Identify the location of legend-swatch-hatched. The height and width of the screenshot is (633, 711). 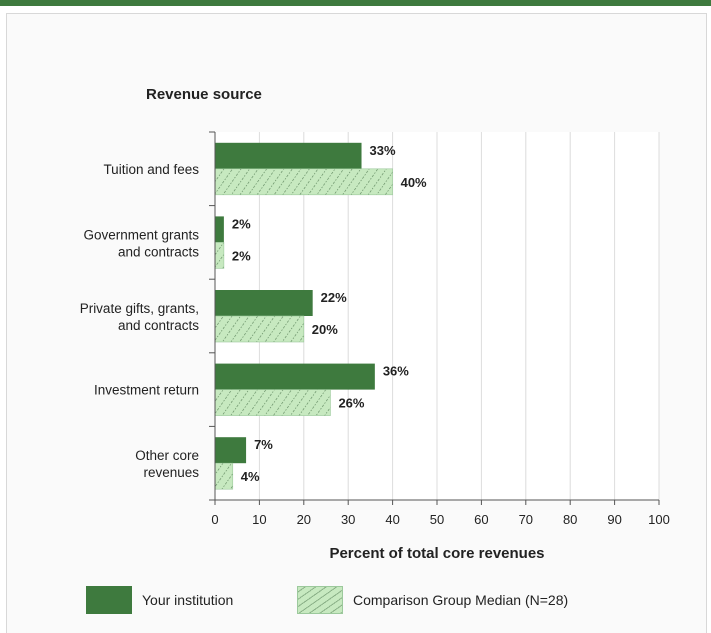
(320, 600).